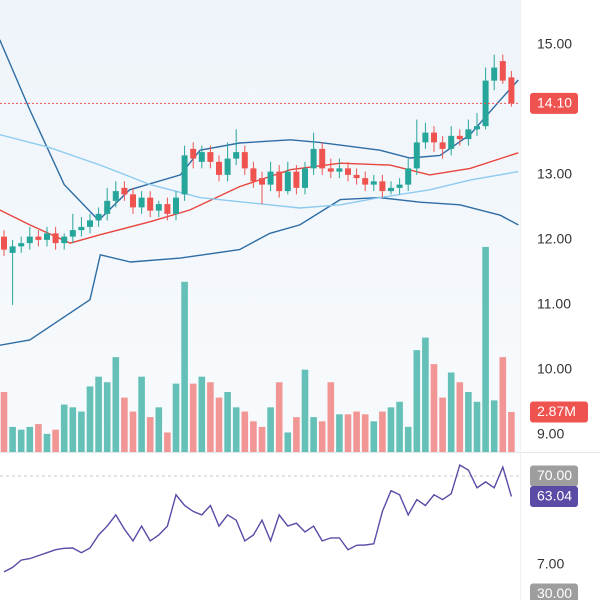  I want to click on rsi-tick-tag: 70.00, so click(554, 475).